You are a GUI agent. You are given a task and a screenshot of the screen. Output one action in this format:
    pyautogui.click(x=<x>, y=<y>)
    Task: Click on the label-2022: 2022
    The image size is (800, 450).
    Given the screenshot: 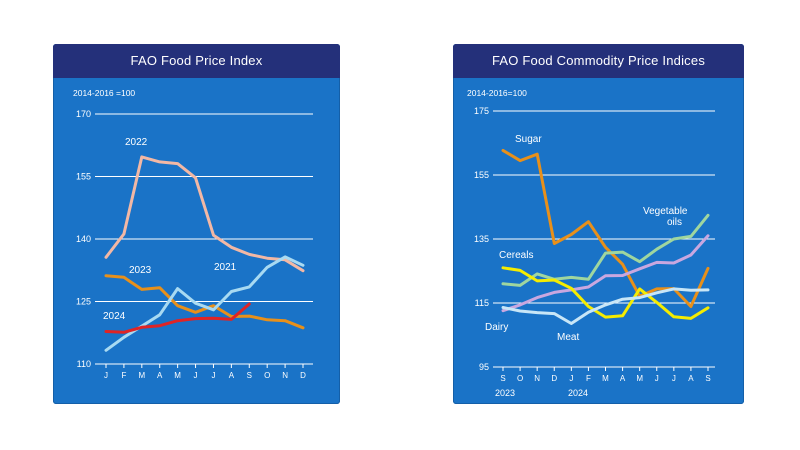 What is the action you would take?
    pyautogui.click(x=136, y=142)
    